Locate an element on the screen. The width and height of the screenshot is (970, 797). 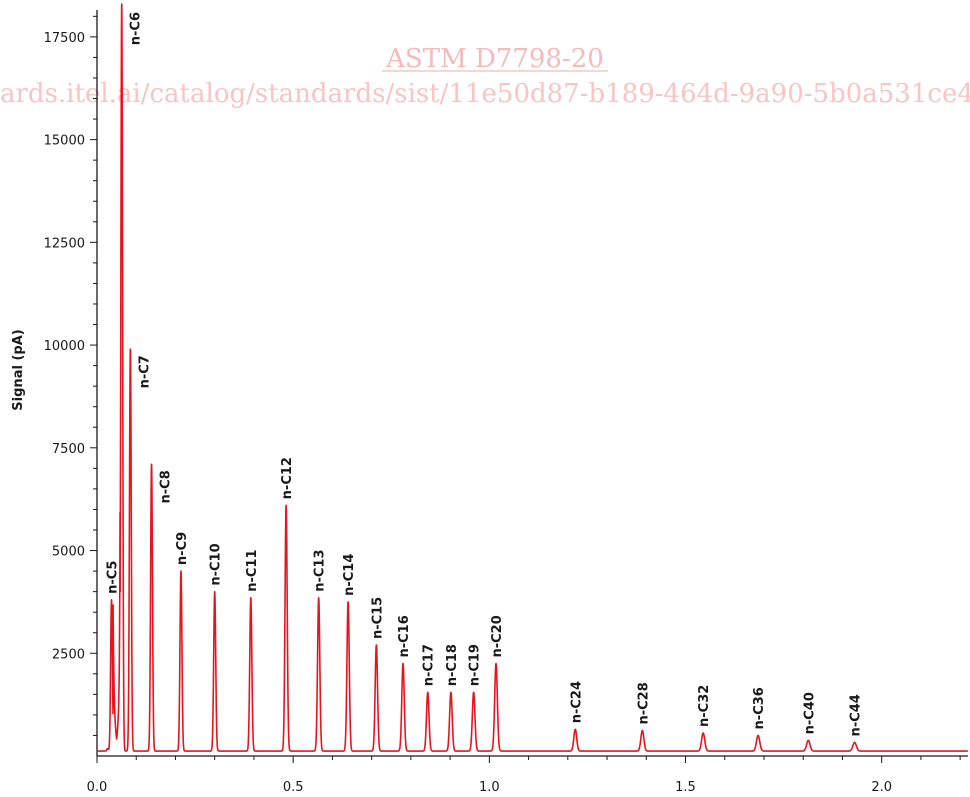
peak-label: n-C16 is located at coordinates (404, 636).